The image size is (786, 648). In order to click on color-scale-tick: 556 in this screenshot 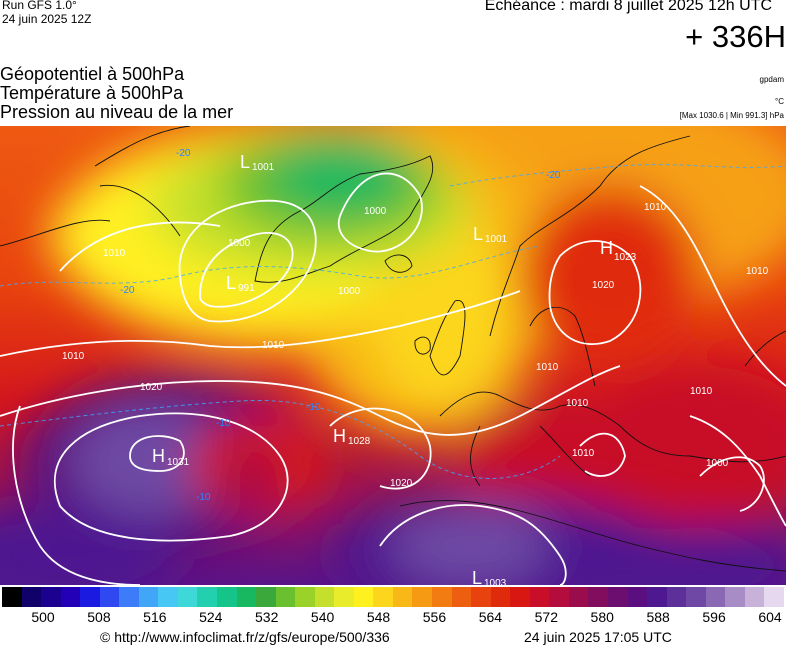, I will do `click(434, 617)`.